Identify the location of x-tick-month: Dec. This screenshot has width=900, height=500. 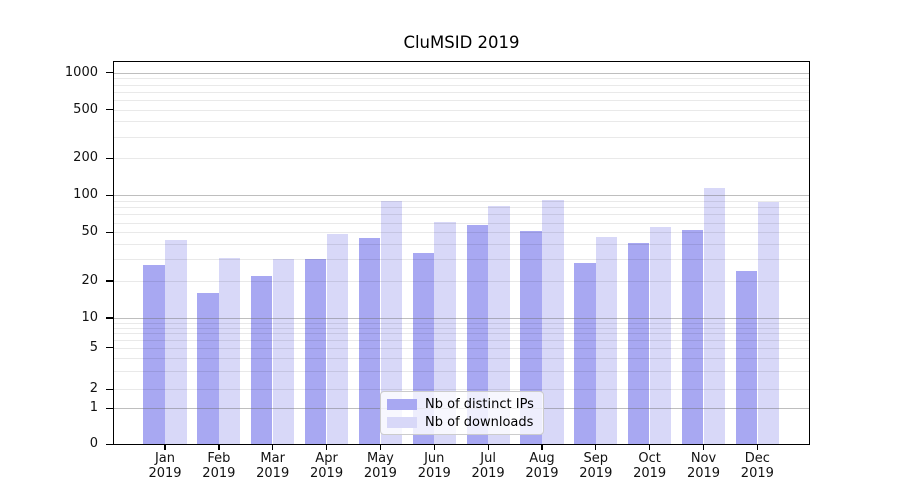
(757, 458).